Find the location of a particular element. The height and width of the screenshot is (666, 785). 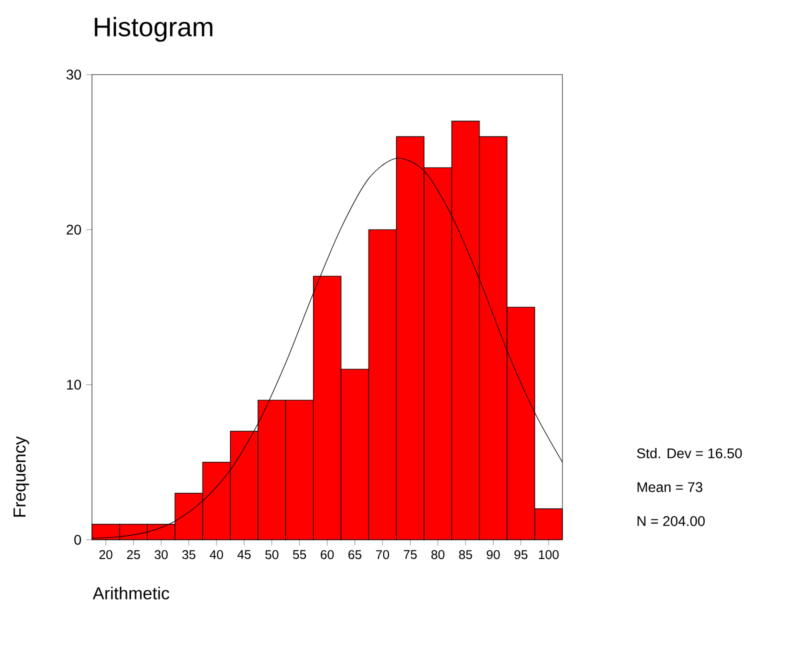

x-tick-label: 60 is located at coordinates (327, 554).